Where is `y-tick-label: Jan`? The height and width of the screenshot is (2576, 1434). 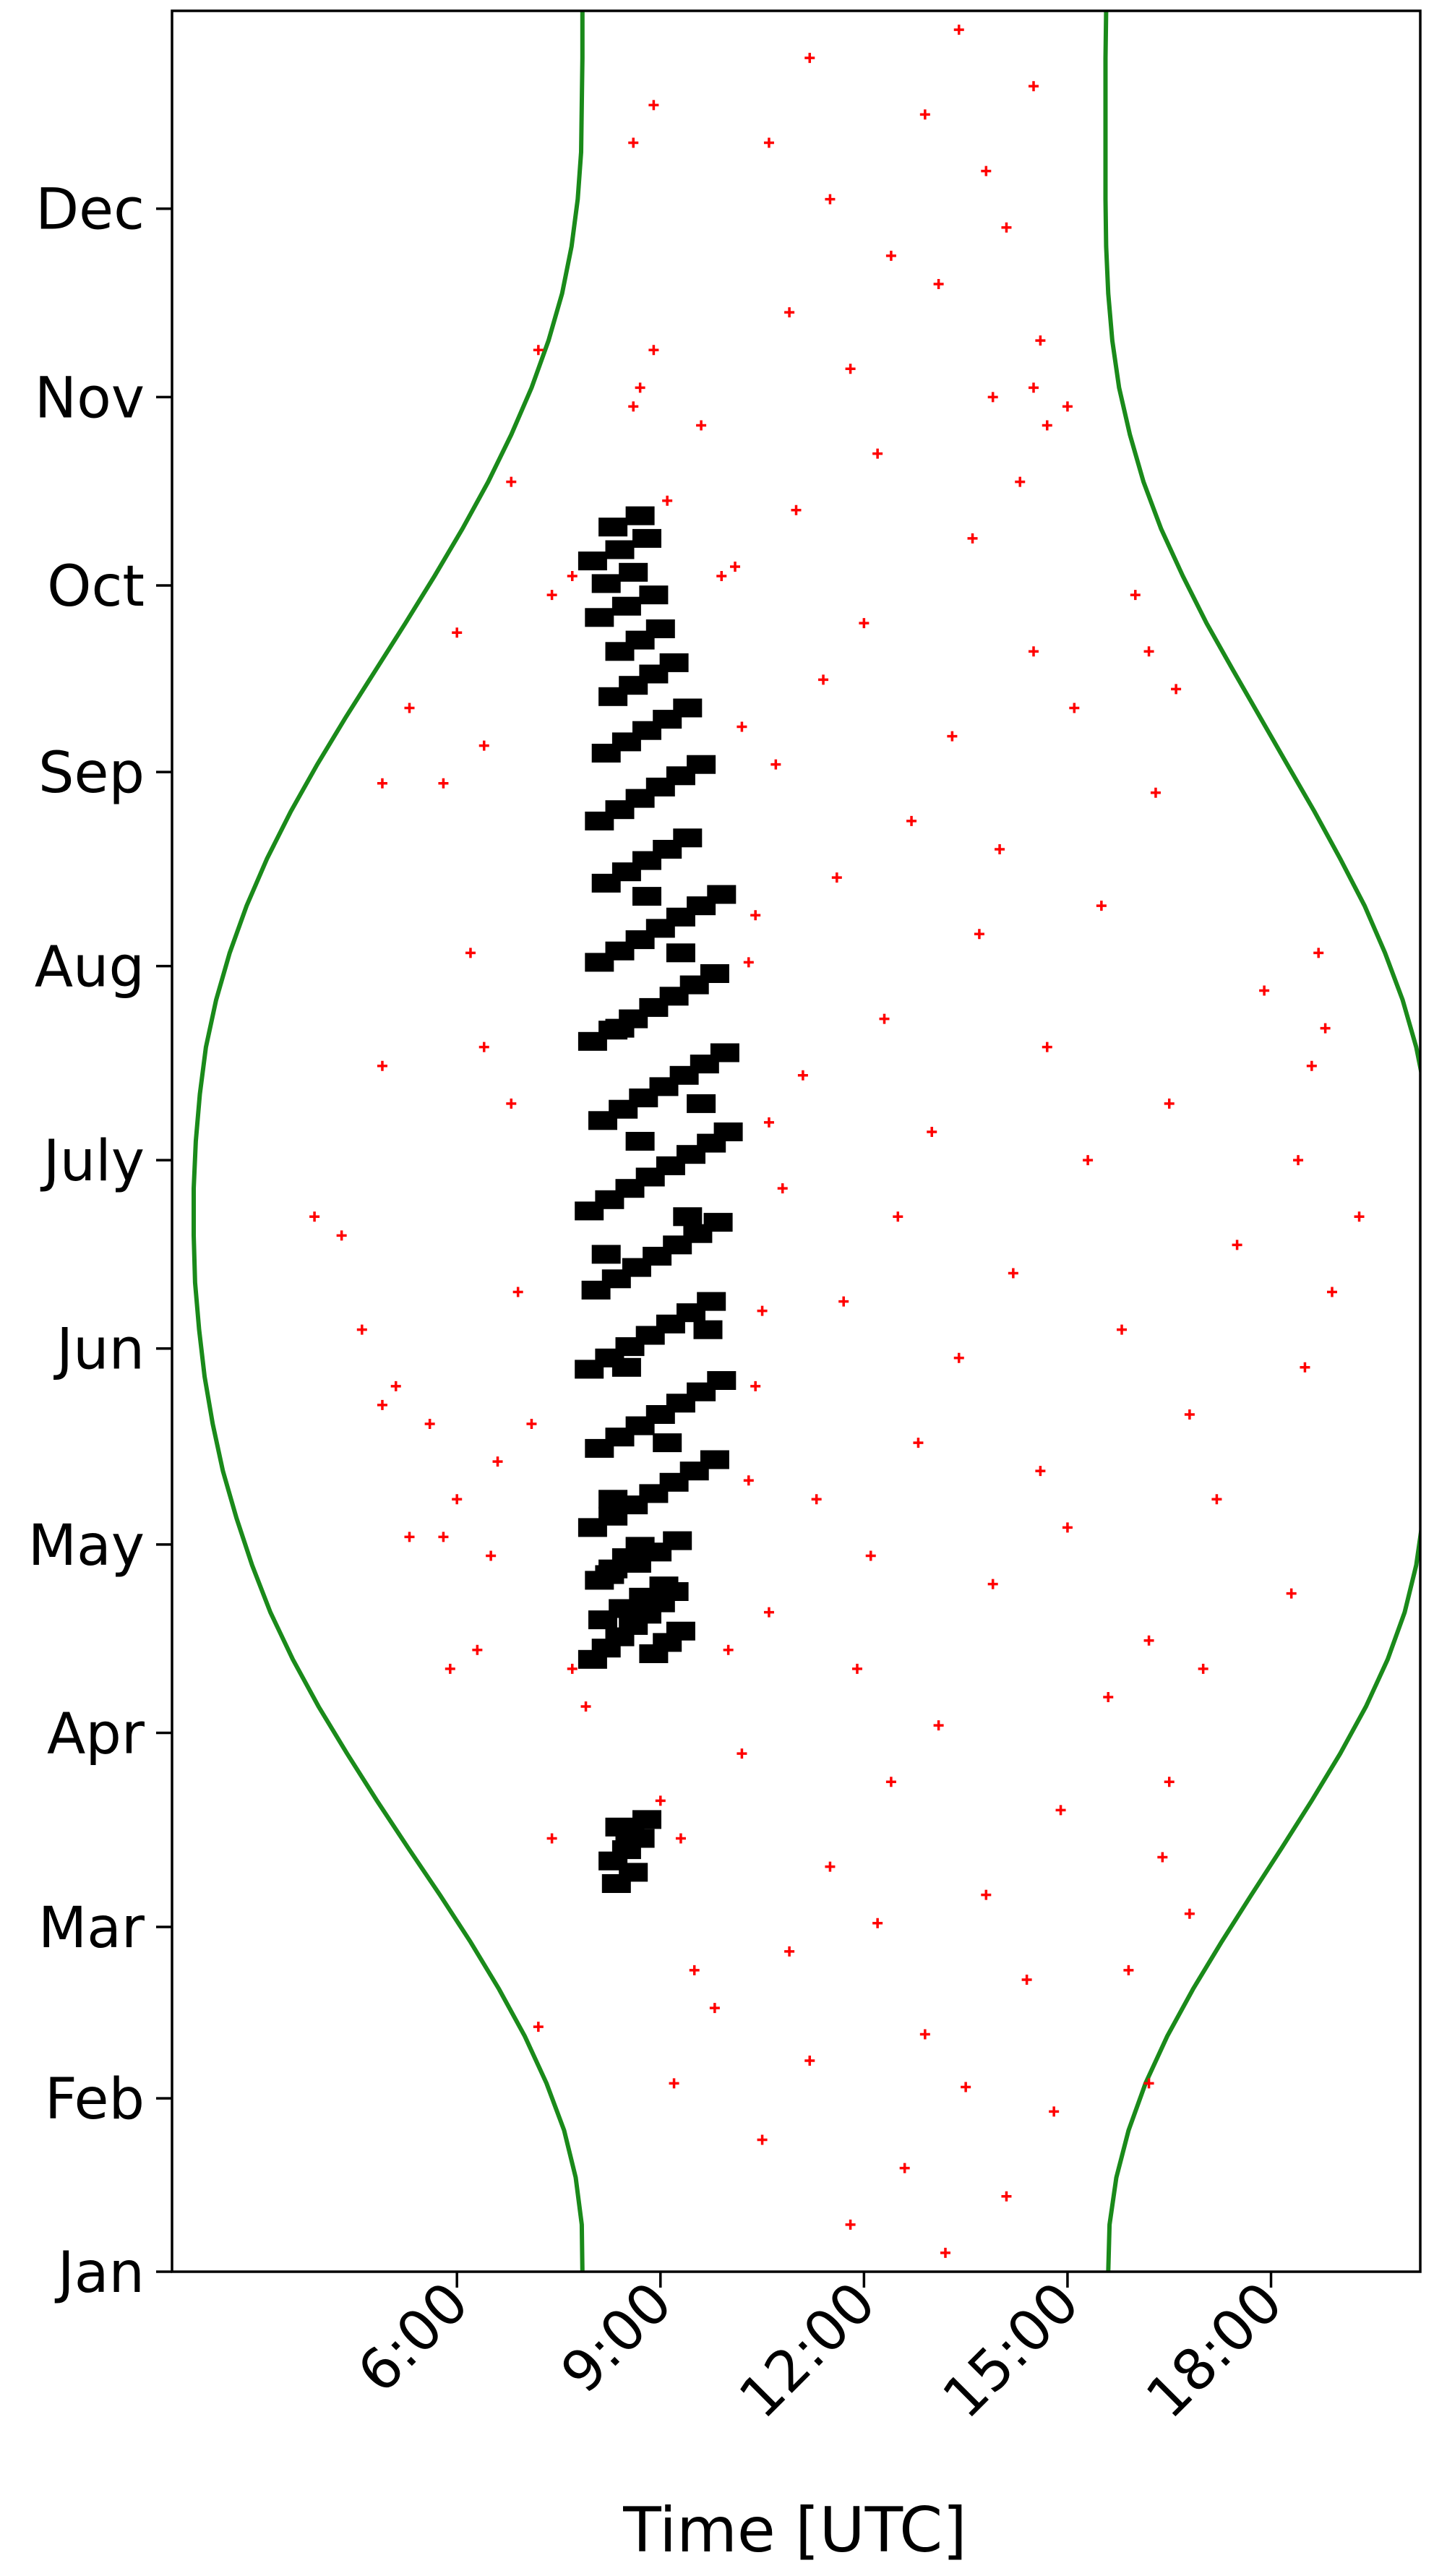 y-tick-label: Jan is located at coordinates (99, 2274).